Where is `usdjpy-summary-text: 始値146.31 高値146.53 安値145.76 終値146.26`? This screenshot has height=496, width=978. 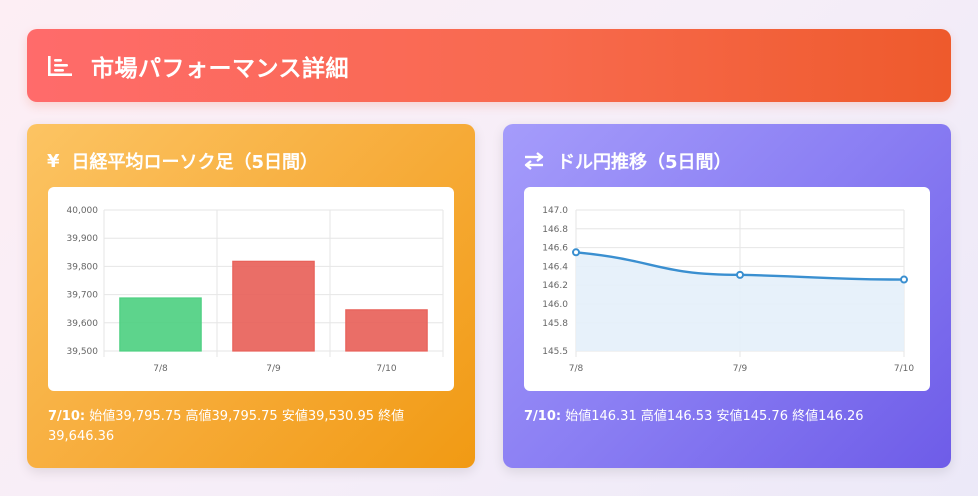
usdjpy-summary-text: 始値146.31 高値146.53 安値145.76 終値146.26 is located at coordinates (714, 416).